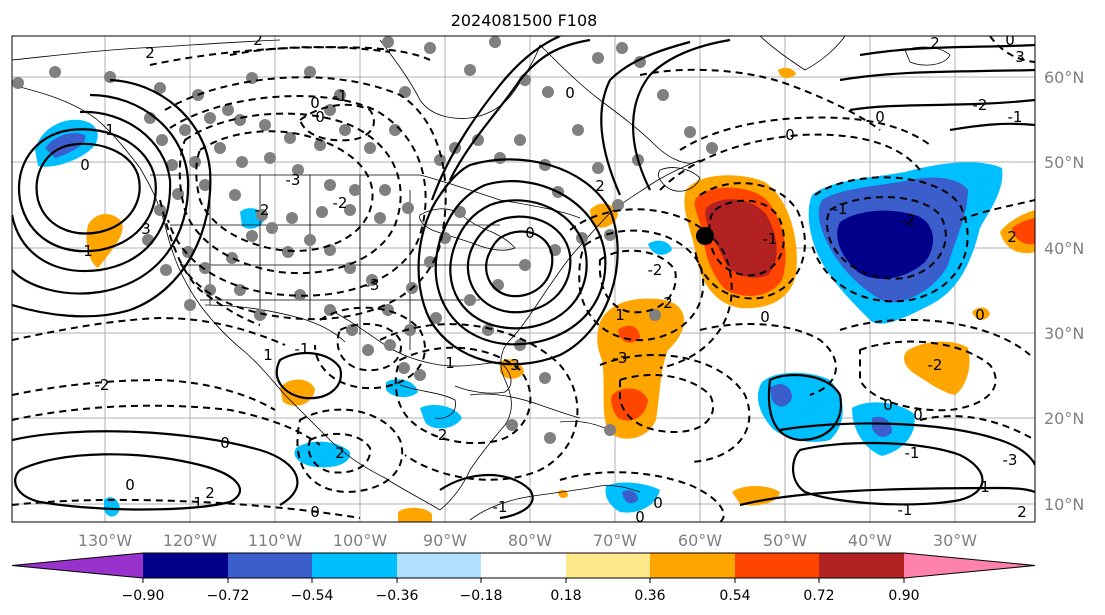 This screenshot has height=615, width=1105. I want to click on lat-tick-label: 40°N, so click(1064, 248).